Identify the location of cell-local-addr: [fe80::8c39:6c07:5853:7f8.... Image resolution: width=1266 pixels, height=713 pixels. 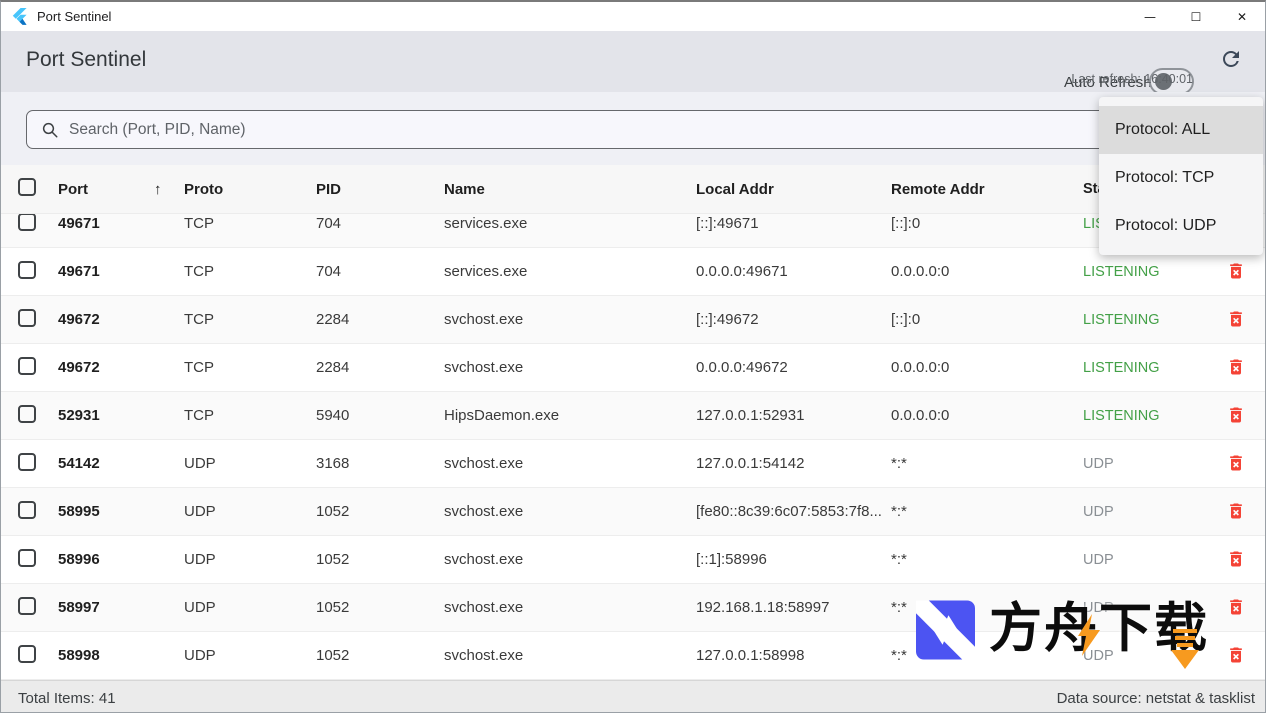
(789, 511).